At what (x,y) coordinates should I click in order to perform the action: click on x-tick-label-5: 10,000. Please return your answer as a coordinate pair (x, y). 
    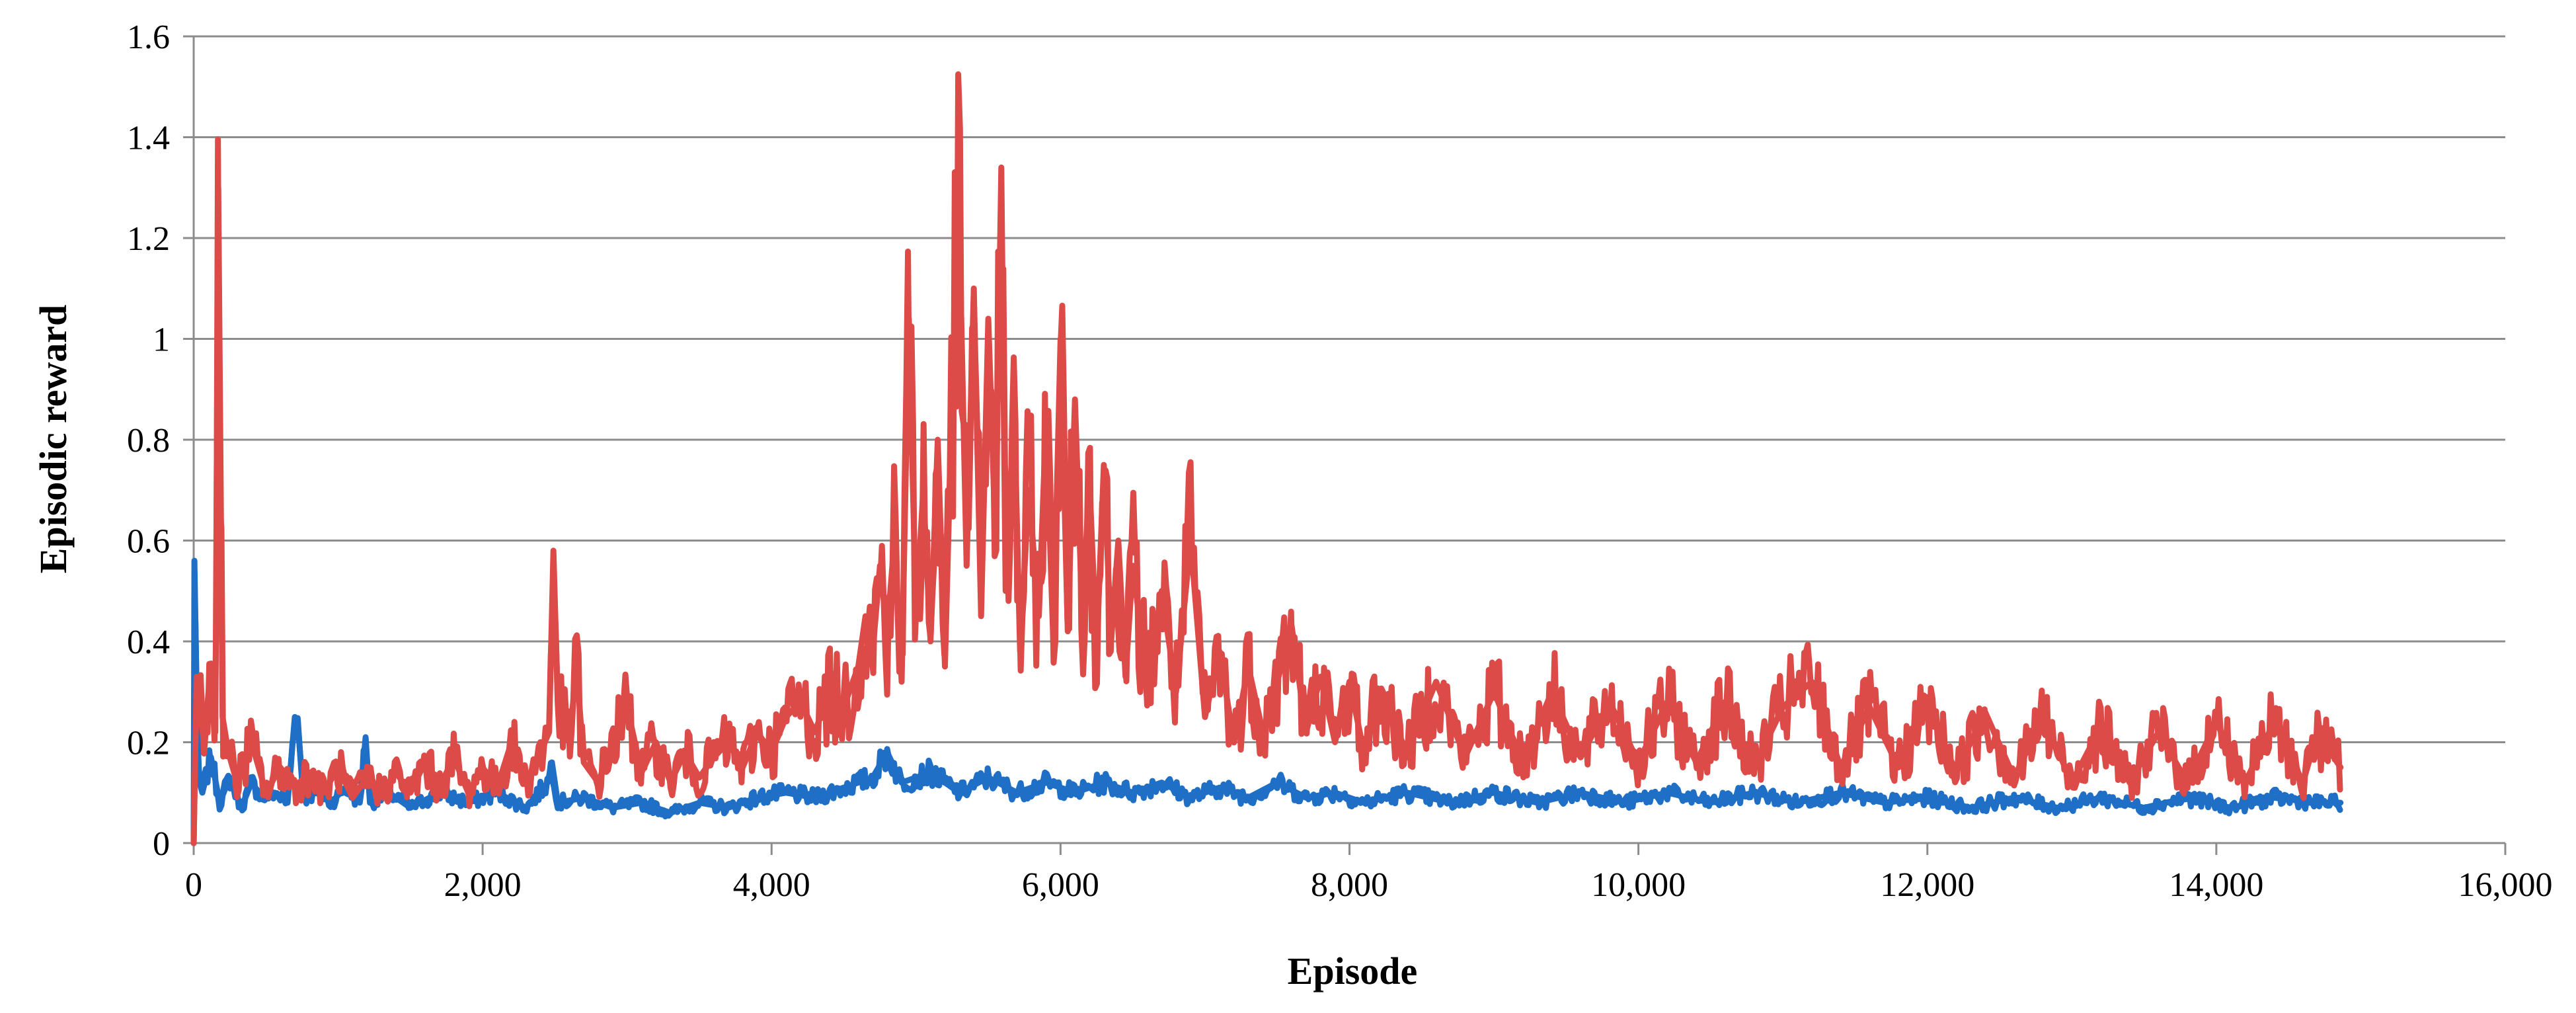
    Looking at the image, I should click on (1638, 885).